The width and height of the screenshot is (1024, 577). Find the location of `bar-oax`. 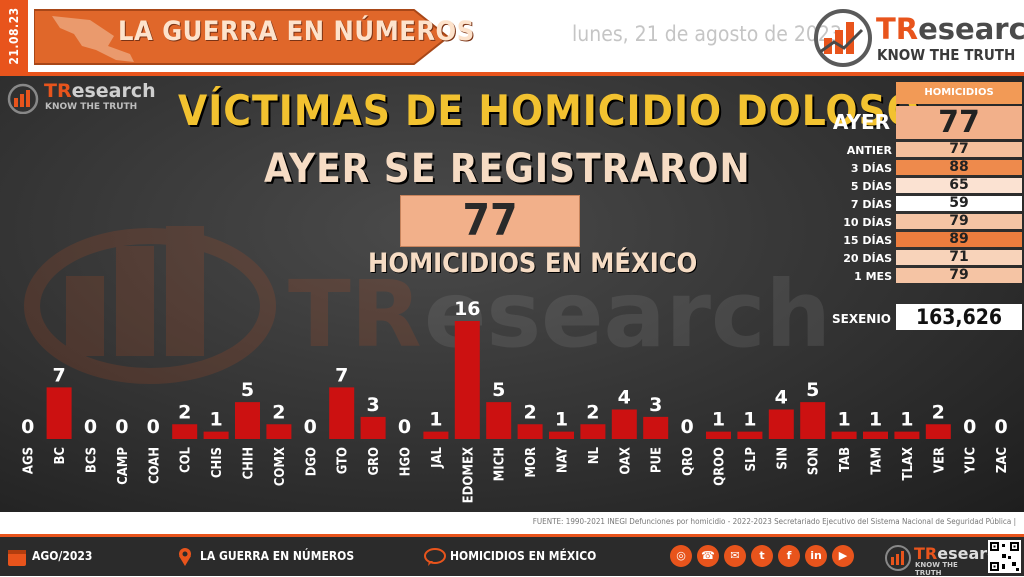

bar-oax is located at coordinates (624, 424).